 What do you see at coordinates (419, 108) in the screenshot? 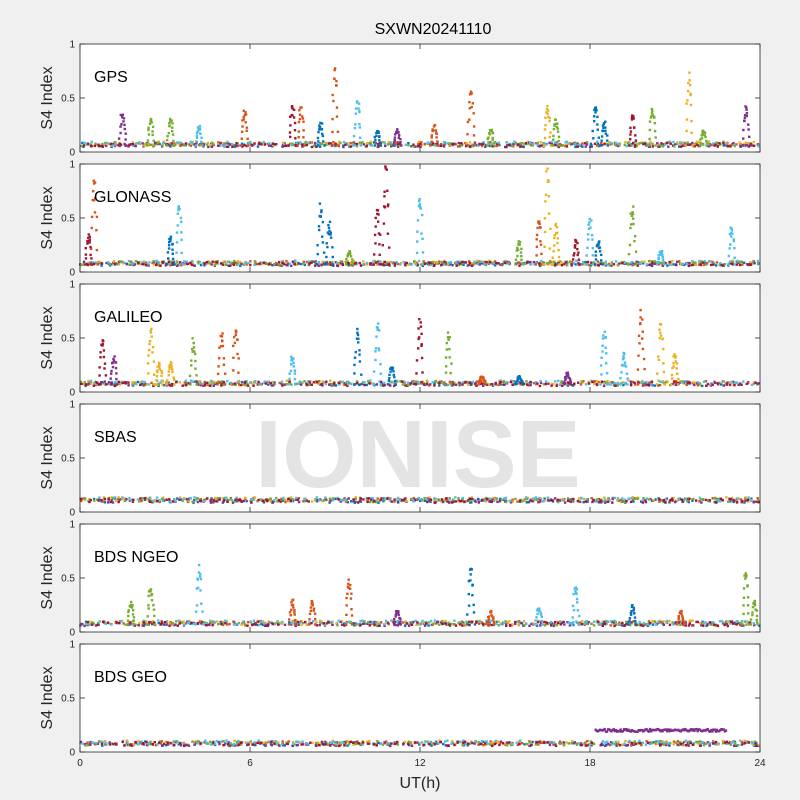
I see `data-points` at bounding box center [419, 108].